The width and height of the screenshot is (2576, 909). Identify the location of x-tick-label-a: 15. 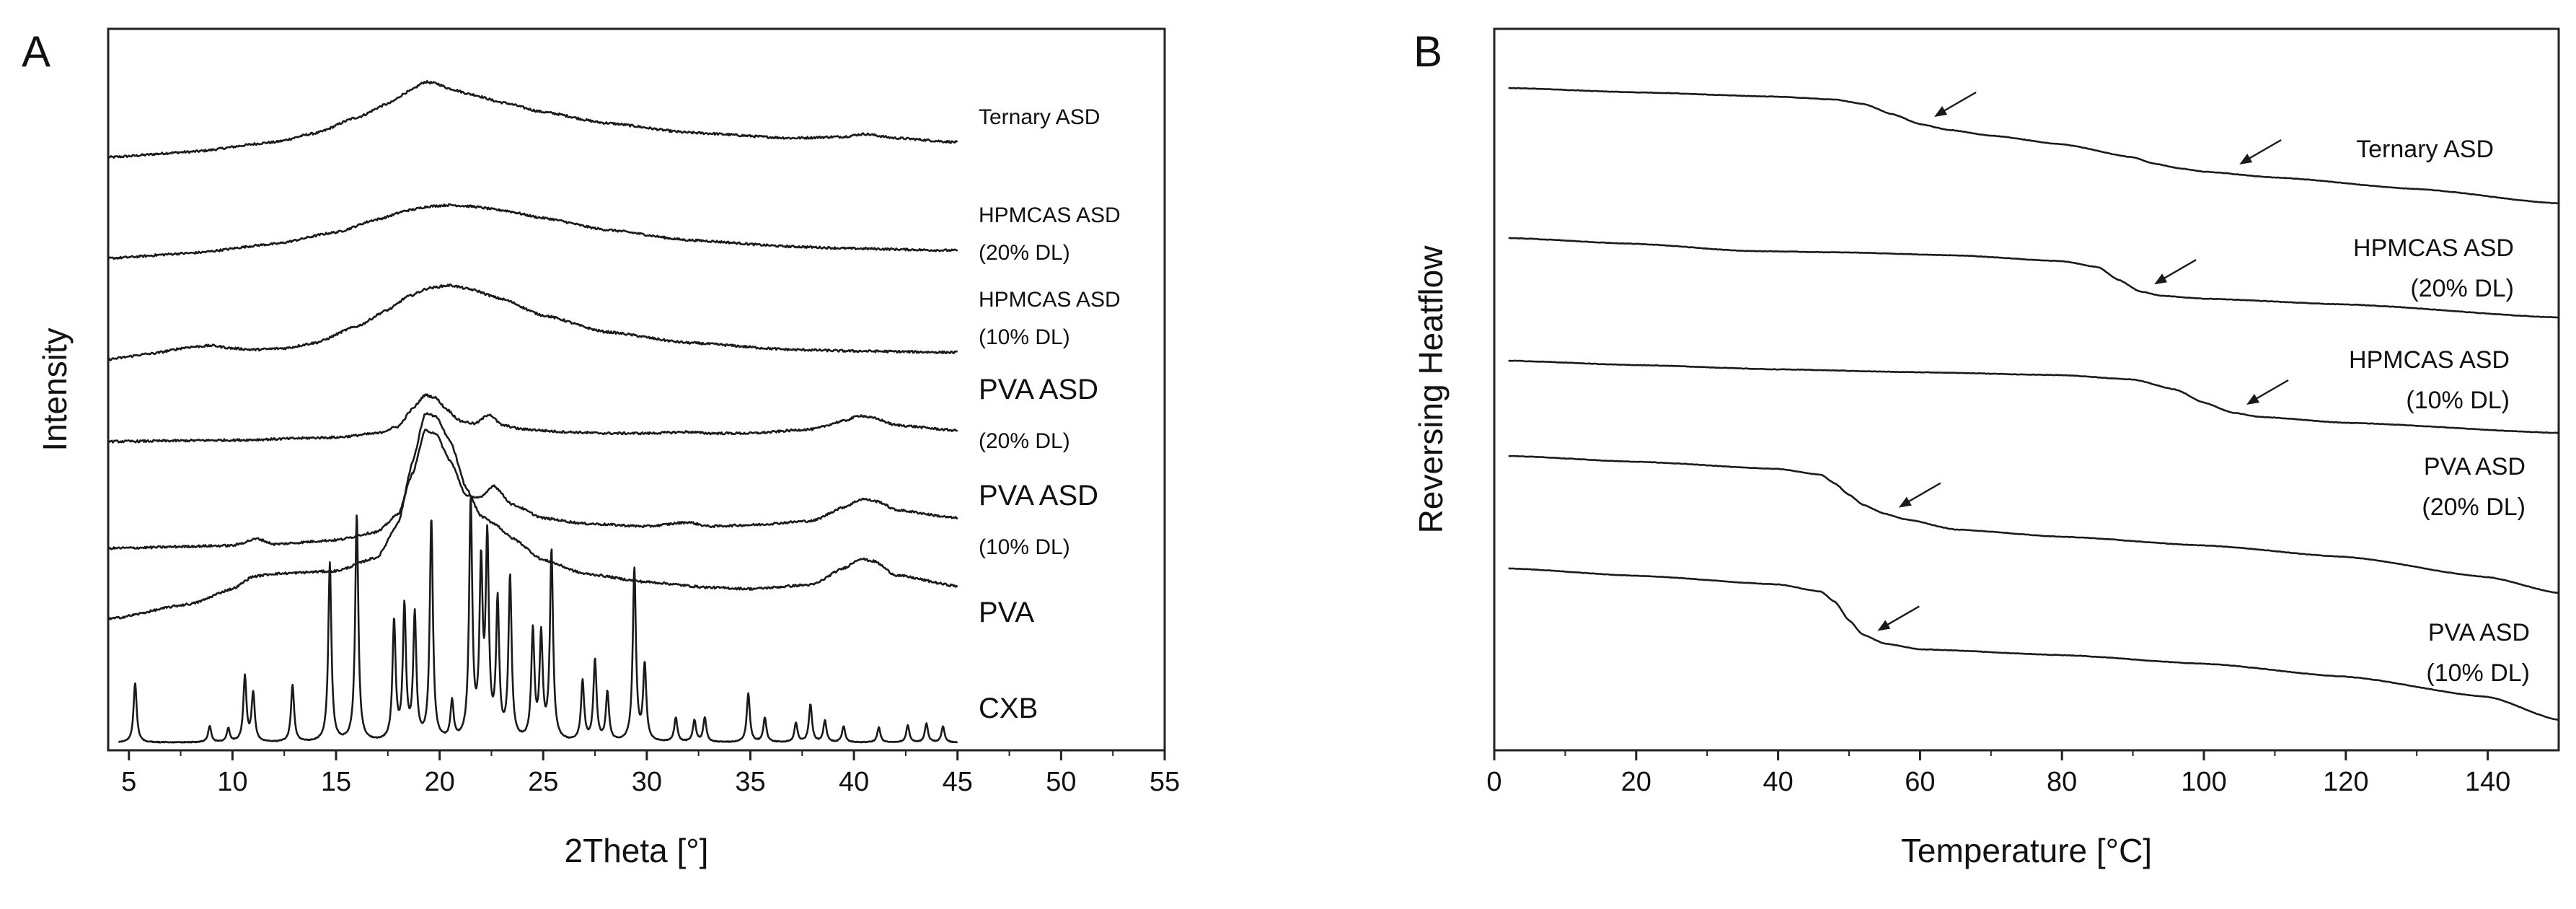
(336, 782).